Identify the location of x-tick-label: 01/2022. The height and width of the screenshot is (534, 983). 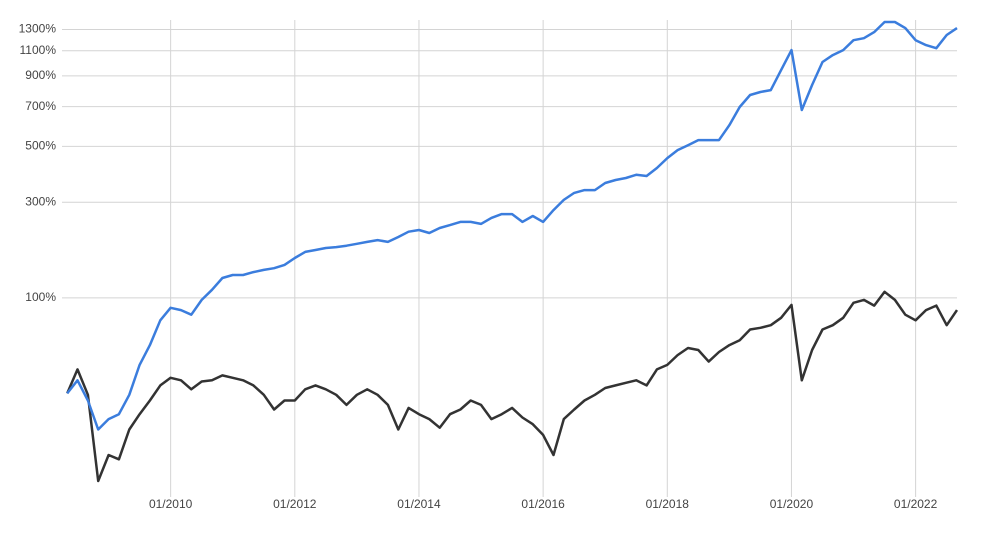
(916, 504).